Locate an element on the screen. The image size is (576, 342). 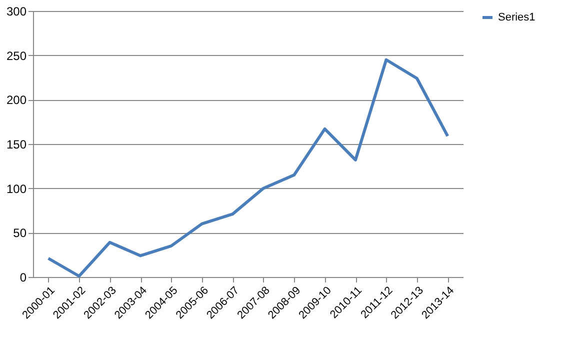
y-tick-label: 0 is located at coordinates (23, 277).